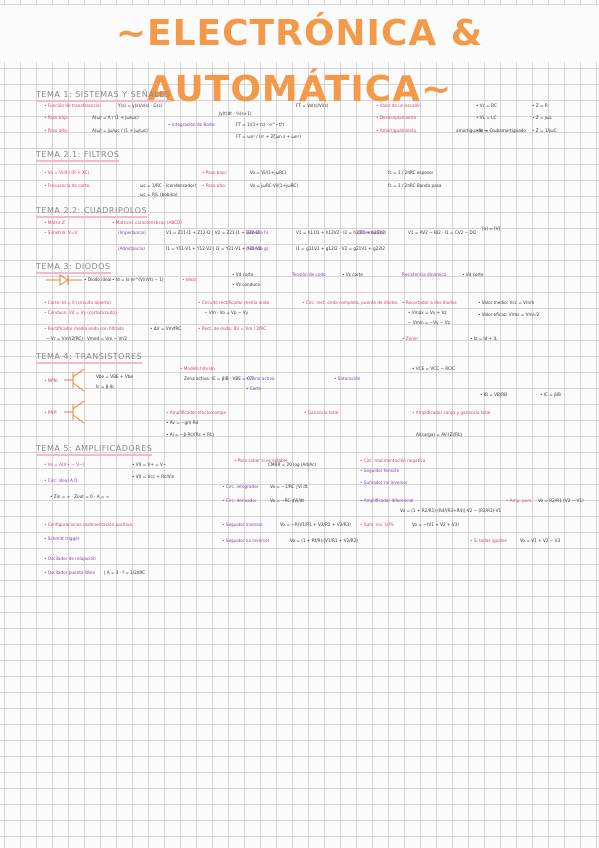 The height and width of the screenshot is (848, 599). What do you see at coordinates (324, 540) in the screenshot?
I see `t5-noinv-f: Vo = (1 + Rf/R)·(V1/R1 + V2/R2)` at bounding box center [324, 540].